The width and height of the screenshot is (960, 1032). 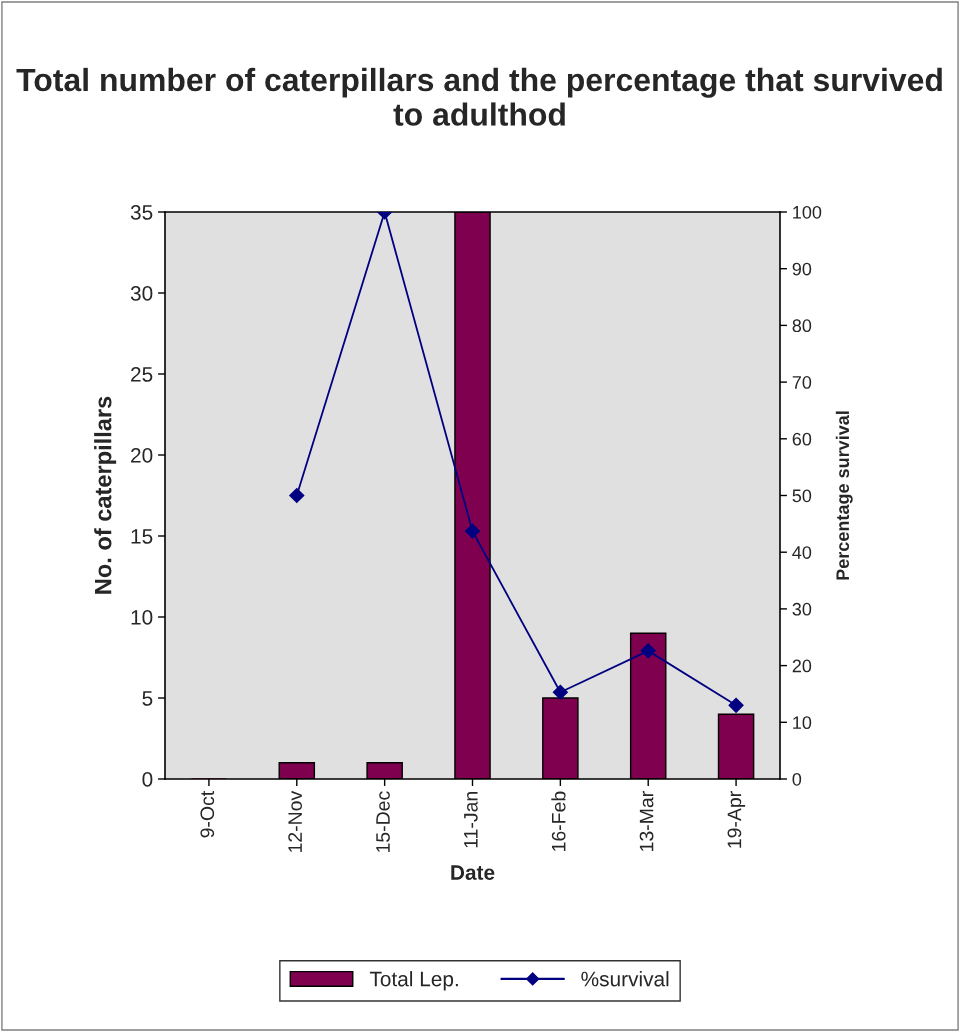 What do you see at coordinates (807, 212) in the screenshot?
I see `y2-tick-label: 100` at bounding box center [807, 212].